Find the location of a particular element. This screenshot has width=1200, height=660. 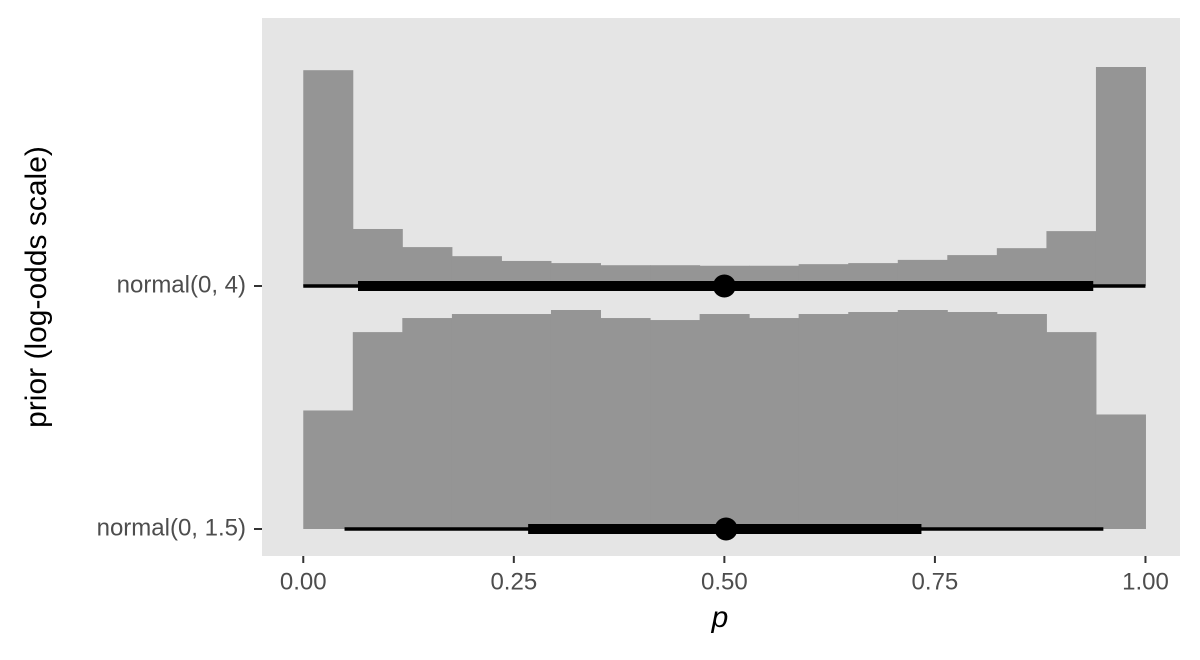

y-axis-label: prior (log-odds scale) is located at coordinates (36, 287).